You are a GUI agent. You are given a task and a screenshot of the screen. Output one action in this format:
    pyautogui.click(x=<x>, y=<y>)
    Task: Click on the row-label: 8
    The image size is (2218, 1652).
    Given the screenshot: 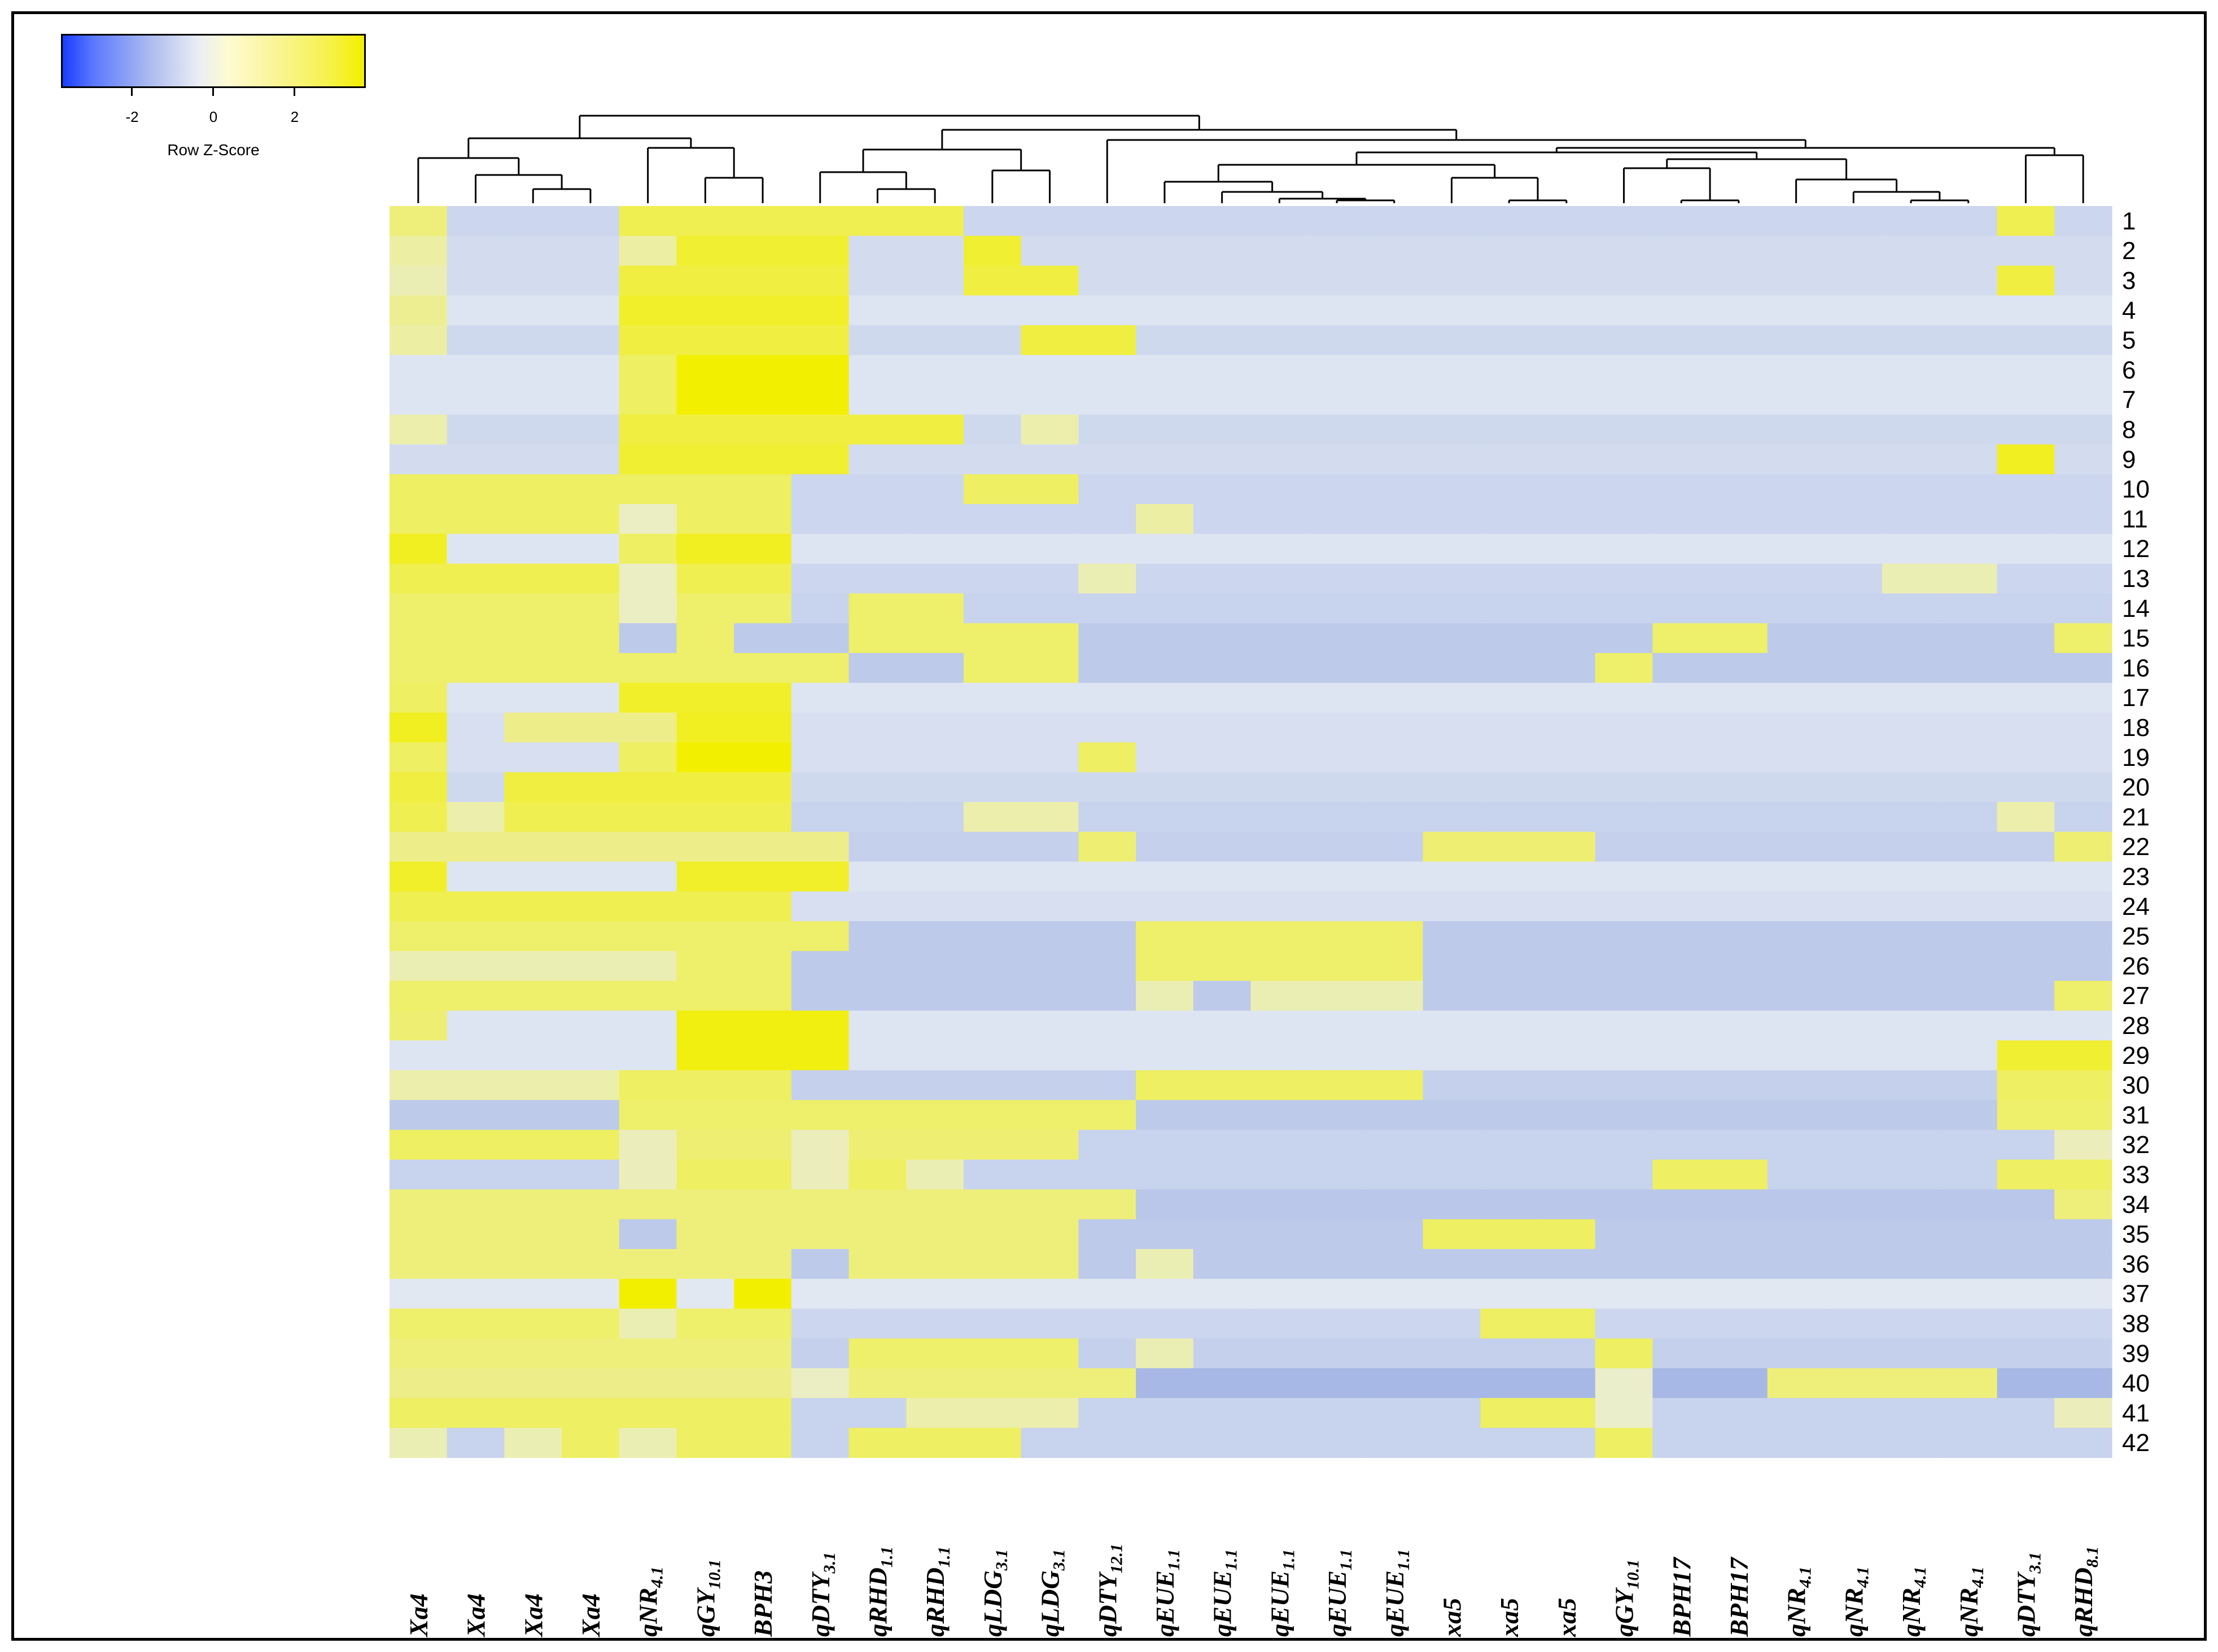 What is the action you would take?
    pyautogui.click(x=2129, y=430)
    